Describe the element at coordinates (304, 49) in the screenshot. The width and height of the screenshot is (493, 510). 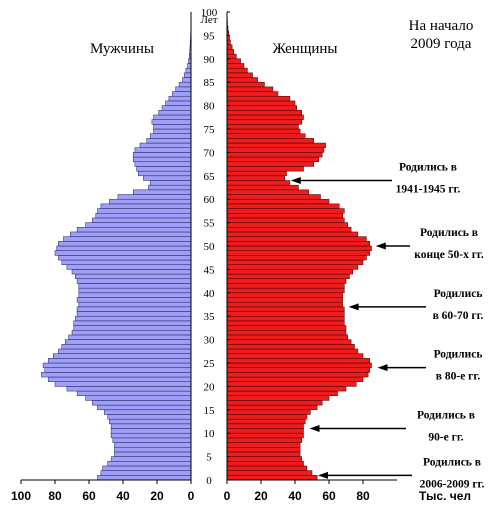
I see `female-label: Женщины` at that location.